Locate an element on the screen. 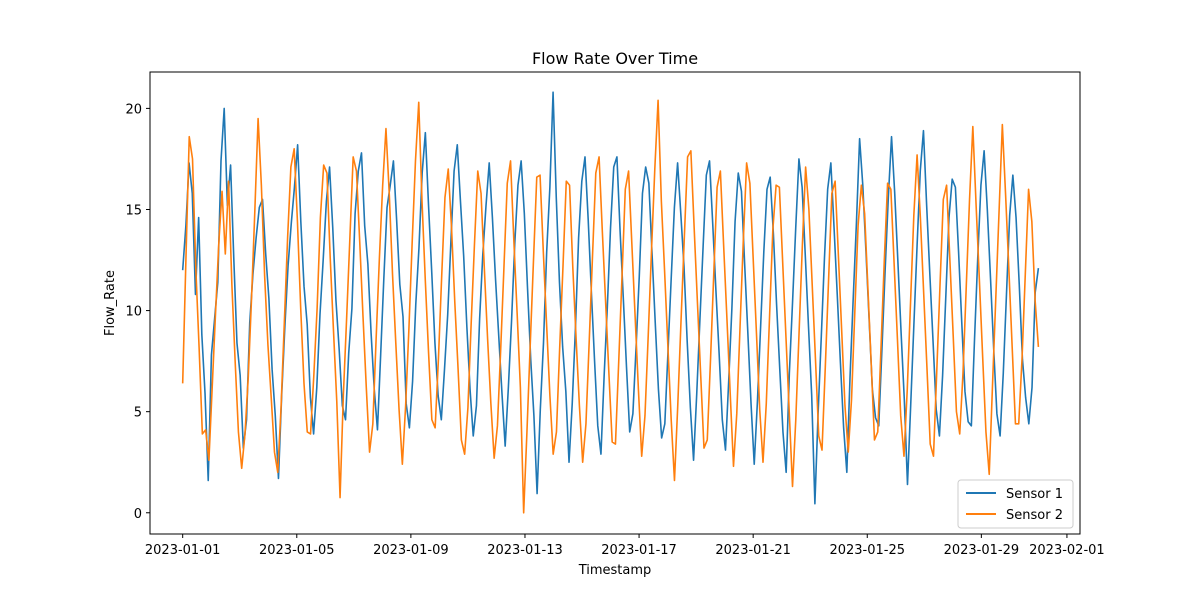  y-tick-label: 5 is located at coordinates (138, 413).